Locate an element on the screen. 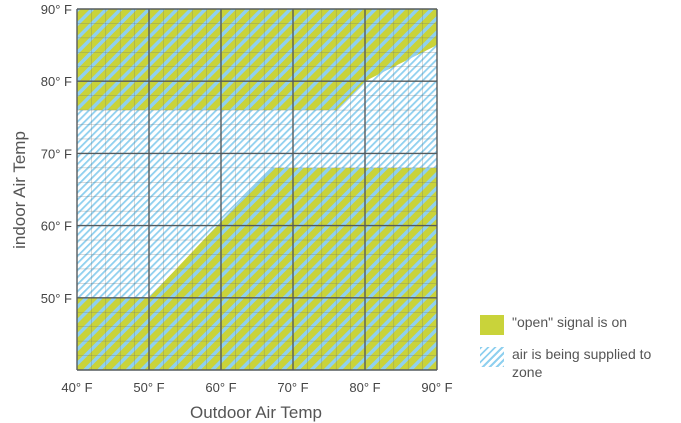 The image size is (681, 423). legend-item-air-supplied: air is being supplied to zone is located at coordinates (580, 363).